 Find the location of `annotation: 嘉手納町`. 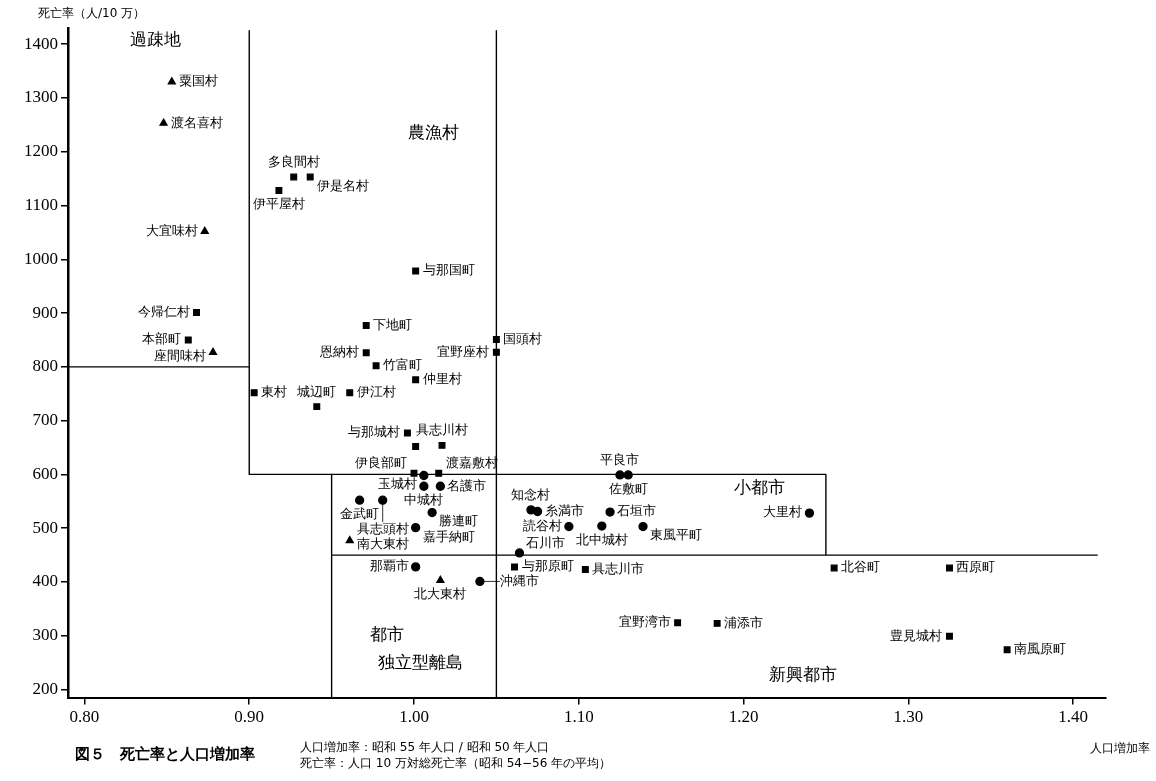

annotation: 嘉手納町 is located at coordinates (448, 536).